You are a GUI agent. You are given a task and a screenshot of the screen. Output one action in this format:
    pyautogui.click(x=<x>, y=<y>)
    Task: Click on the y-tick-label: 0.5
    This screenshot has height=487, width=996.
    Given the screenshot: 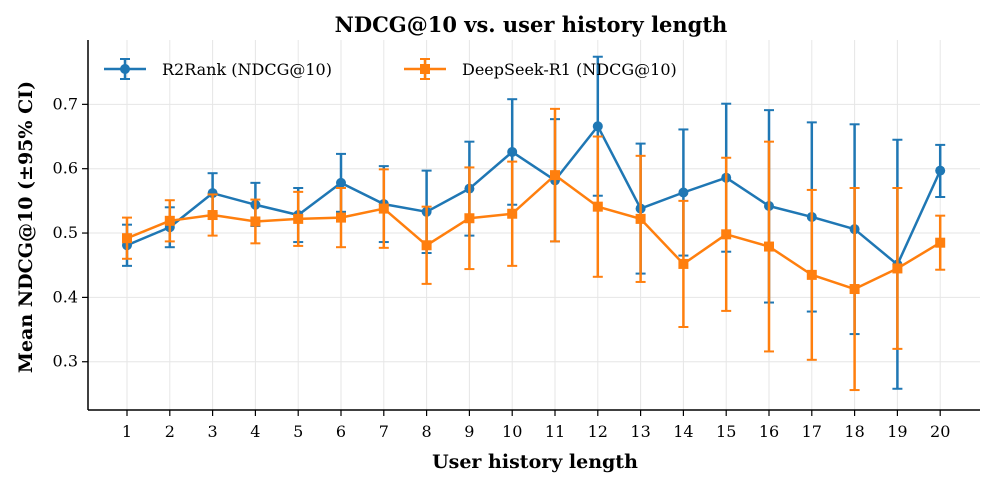 What is the action you would take?
    pyautogui.click(x=65, y=232)
    